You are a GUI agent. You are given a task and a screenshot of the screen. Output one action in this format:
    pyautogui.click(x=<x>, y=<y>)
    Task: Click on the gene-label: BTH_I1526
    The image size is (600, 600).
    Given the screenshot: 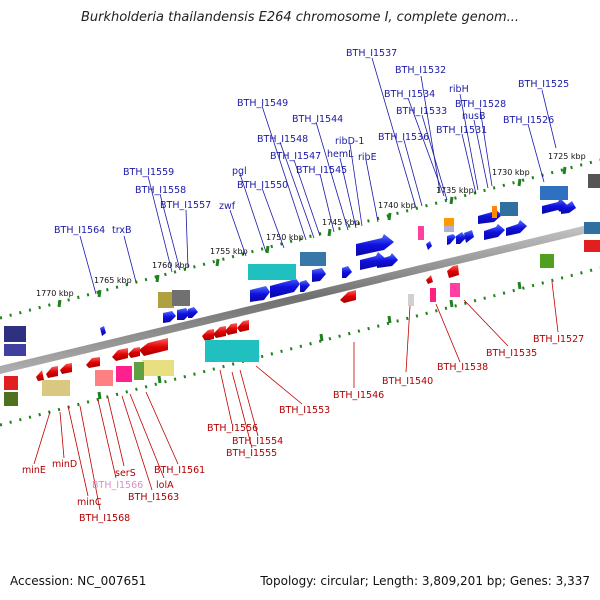 What is the action you would take?
    pyautogui.click(x=528, y=120)
    